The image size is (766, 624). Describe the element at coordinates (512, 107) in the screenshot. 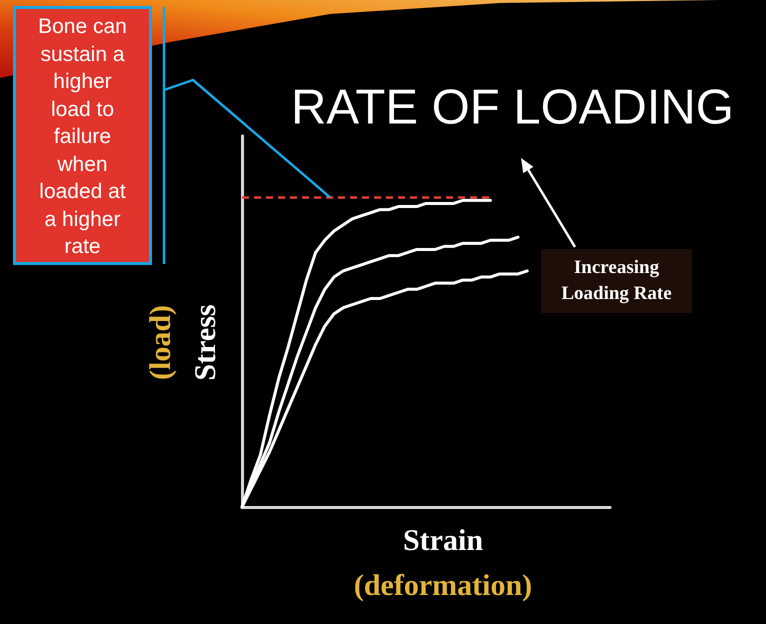

I see `chart-title: RATE OF LOADING` at that location.